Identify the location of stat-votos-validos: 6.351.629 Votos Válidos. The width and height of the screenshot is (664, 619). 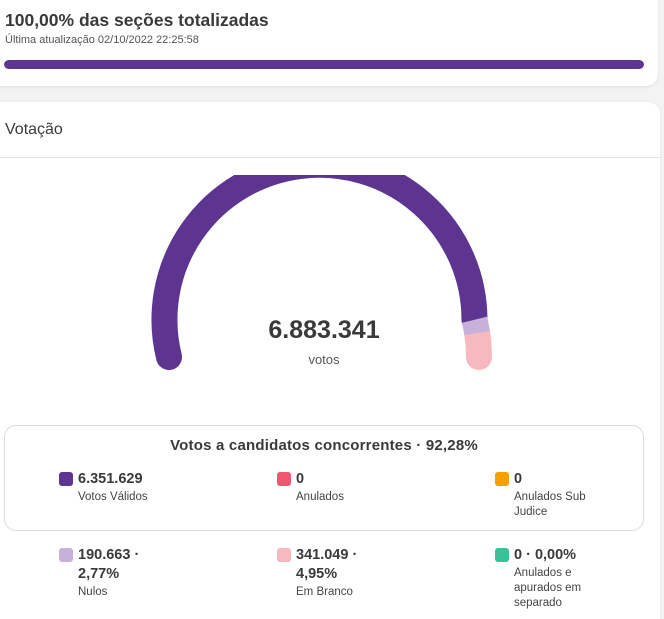
(139, 487).